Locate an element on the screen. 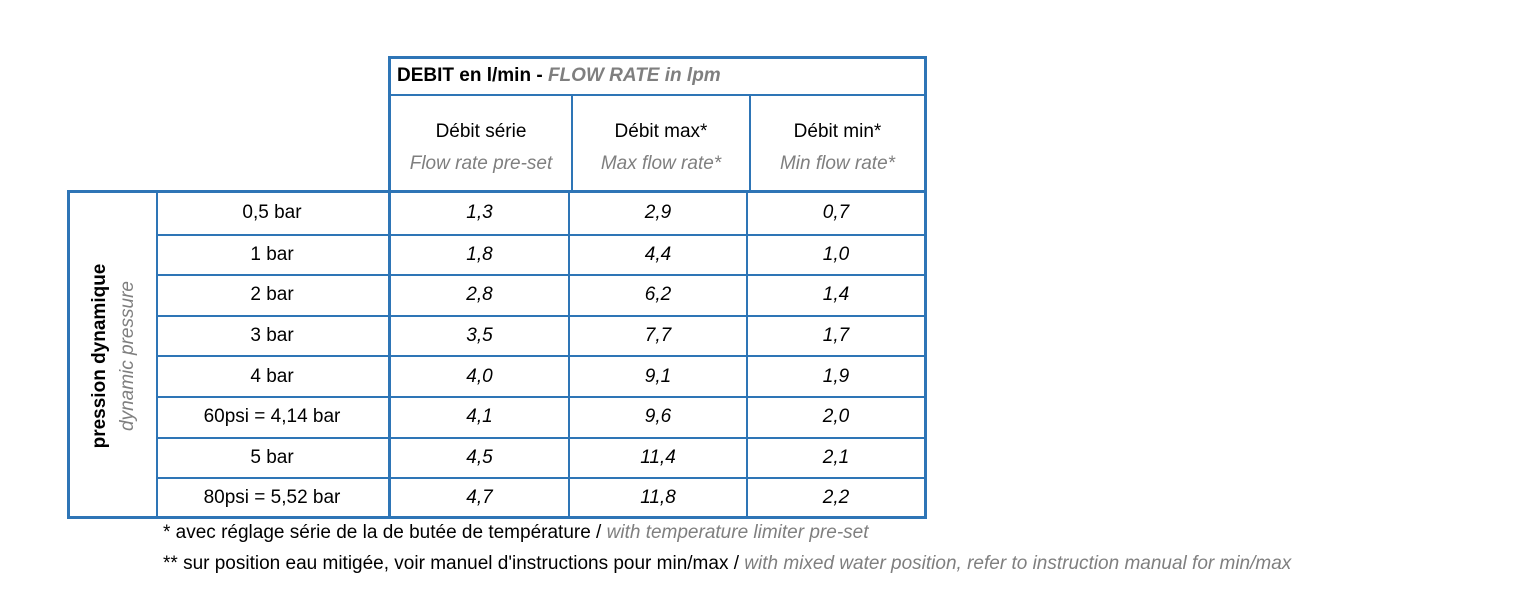 Image resolution: width=1518 pixels, height=596 pixels. max-cell: 2,9 is located at coordinates (657, 213).